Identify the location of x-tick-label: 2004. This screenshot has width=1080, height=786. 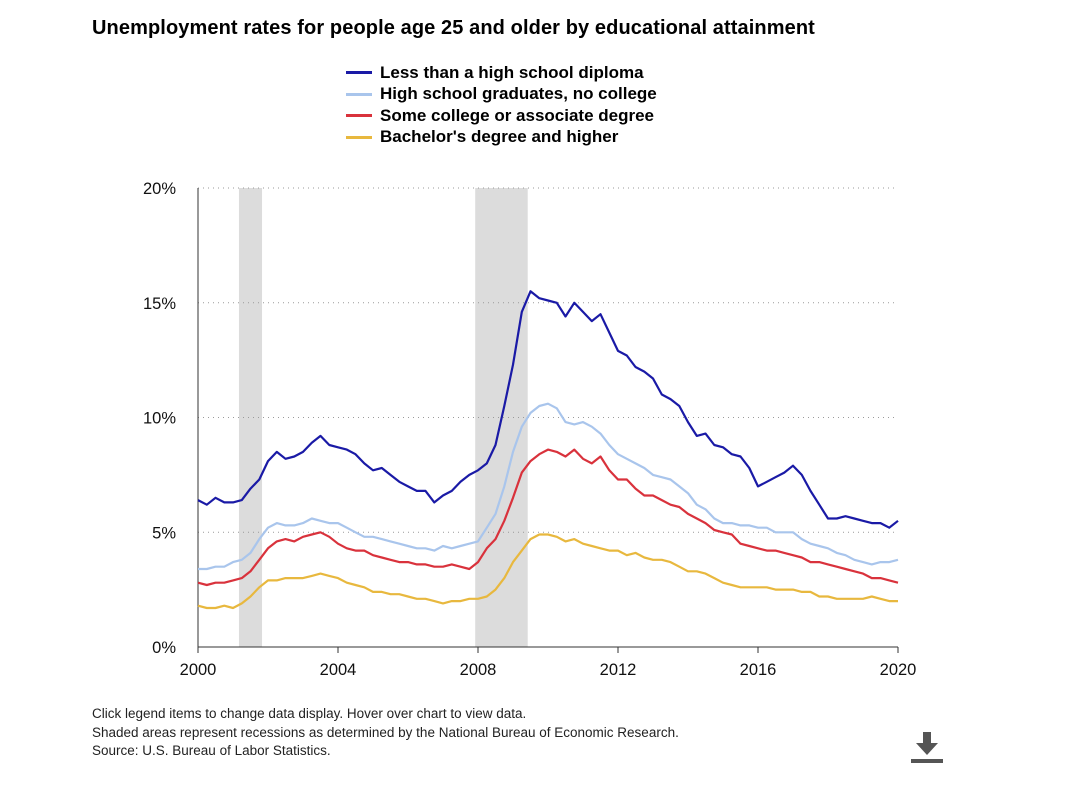
(338, 670).